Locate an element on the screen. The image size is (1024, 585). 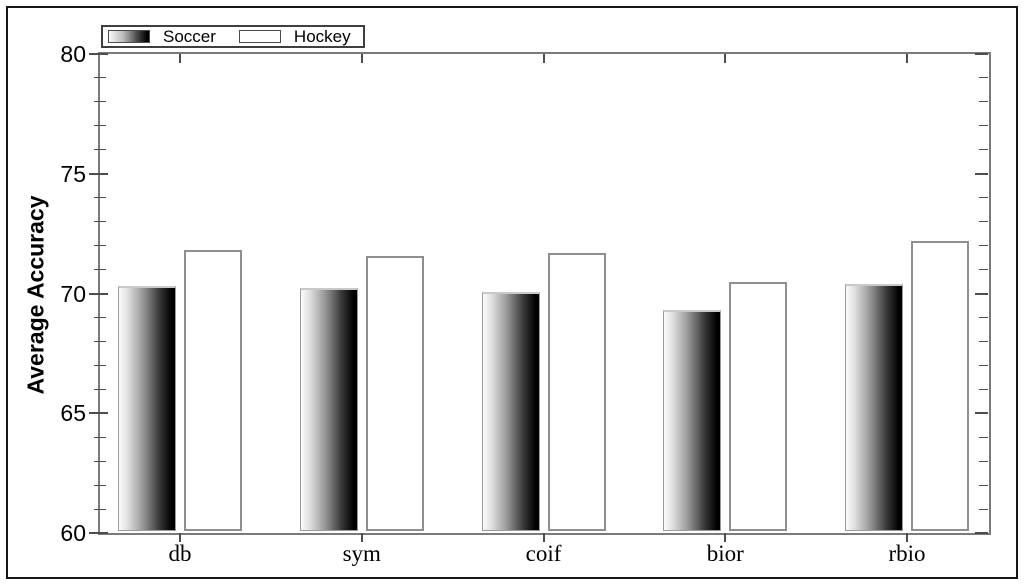
x-tick-label: coif is located at coordinates (543, 553).